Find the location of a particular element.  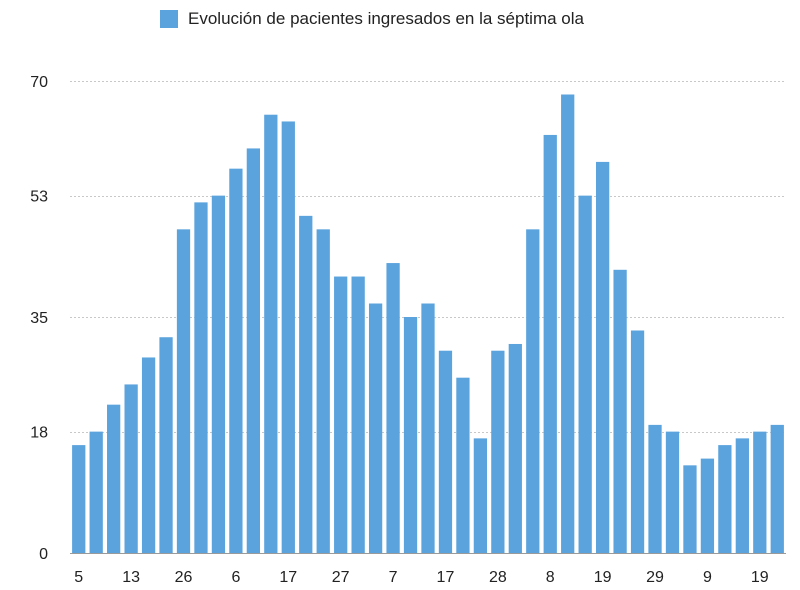

y-axis: 0 18 35 53 70 is located at coordinates (39, 318).